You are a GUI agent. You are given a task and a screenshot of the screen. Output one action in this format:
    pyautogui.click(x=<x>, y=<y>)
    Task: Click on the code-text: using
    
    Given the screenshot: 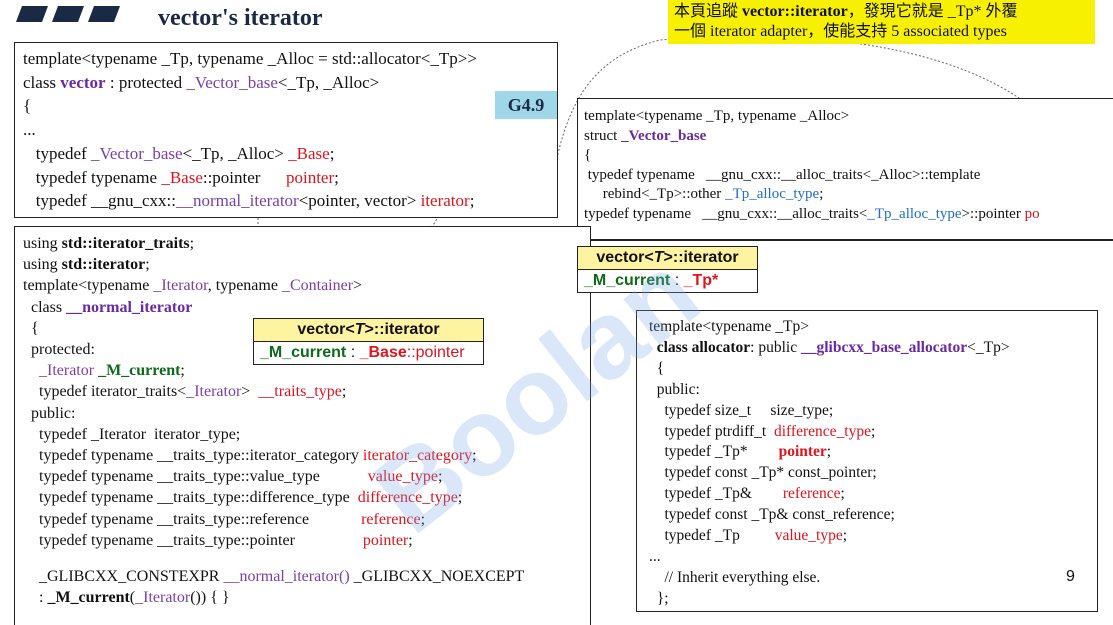 What is the action you would take?
    pyautogui.click(x=42, y=243)
    